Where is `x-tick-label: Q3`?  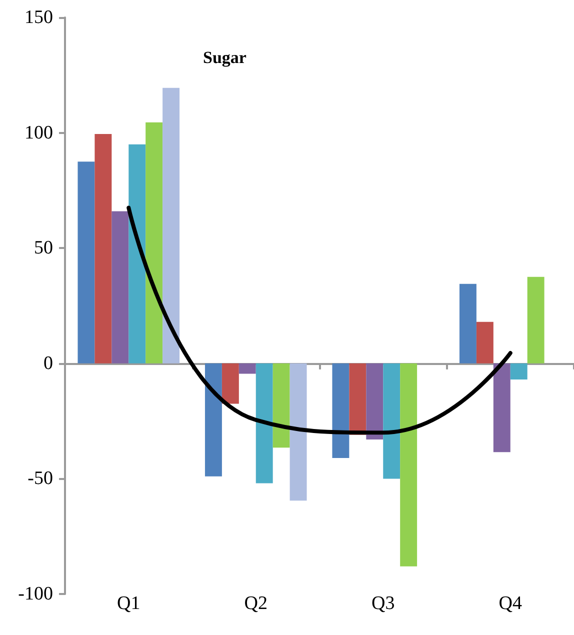 x-tick-label: Q3 is located at coordinates (383, 603).